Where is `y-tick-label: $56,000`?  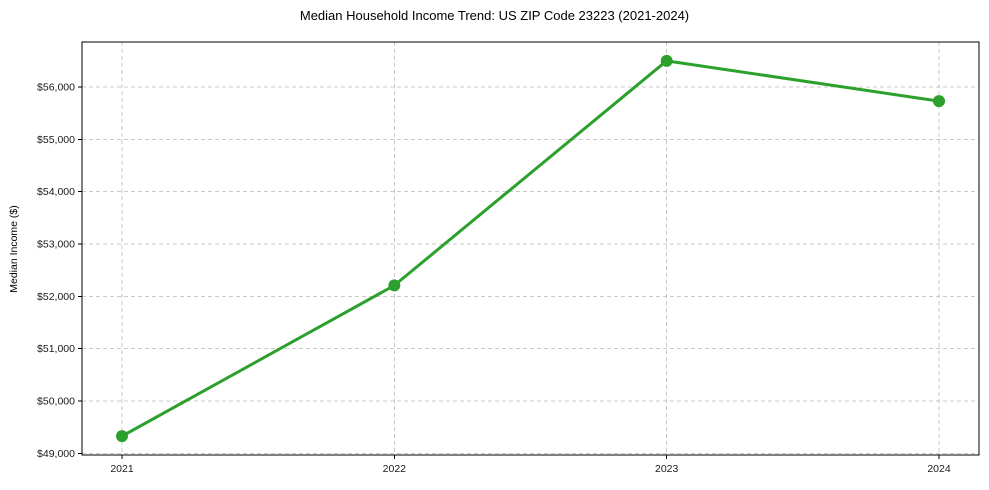
y-tick-label: $56,000 is located at coordinates (56, 88).